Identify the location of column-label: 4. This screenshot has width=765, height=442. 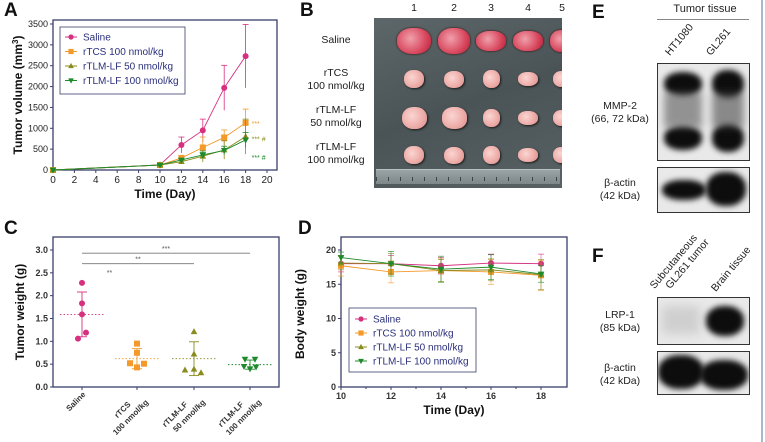
(528, 8).